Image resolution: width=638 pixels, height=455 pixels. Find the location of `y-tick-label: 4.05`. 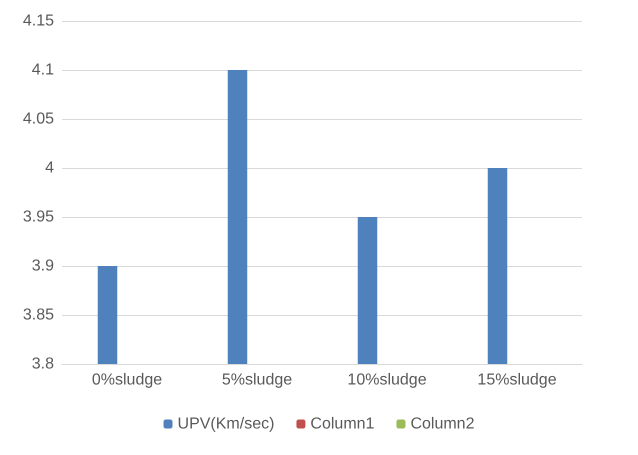

y-tick-label: 4.05 is located at coordinates (38, 119).